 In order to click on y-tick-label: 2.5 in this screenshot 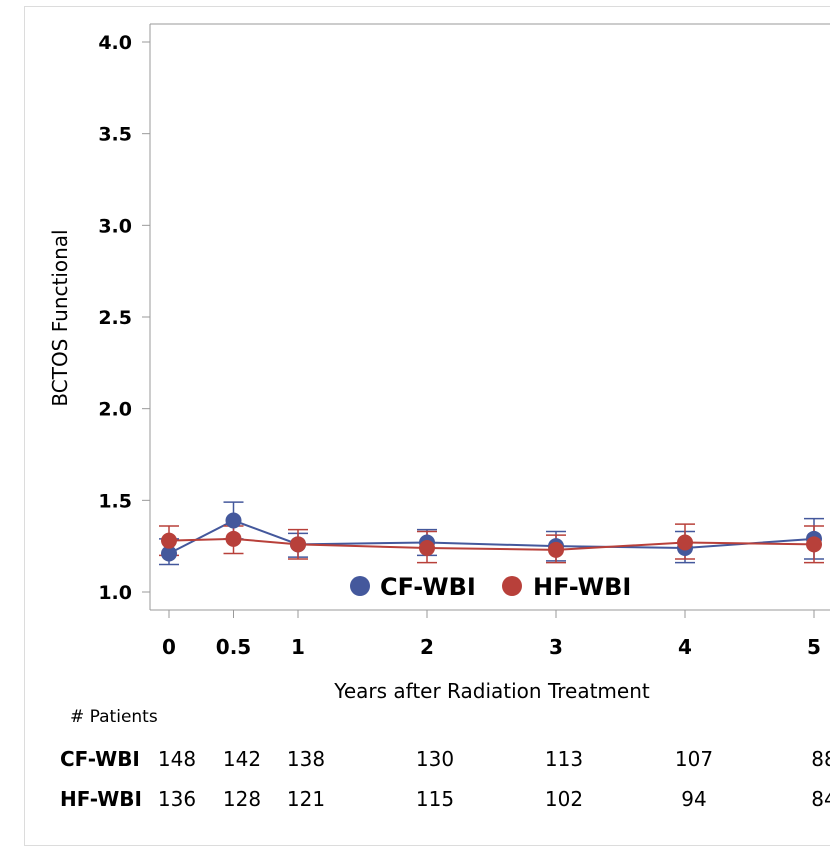, I will do `click(115, 318)`.